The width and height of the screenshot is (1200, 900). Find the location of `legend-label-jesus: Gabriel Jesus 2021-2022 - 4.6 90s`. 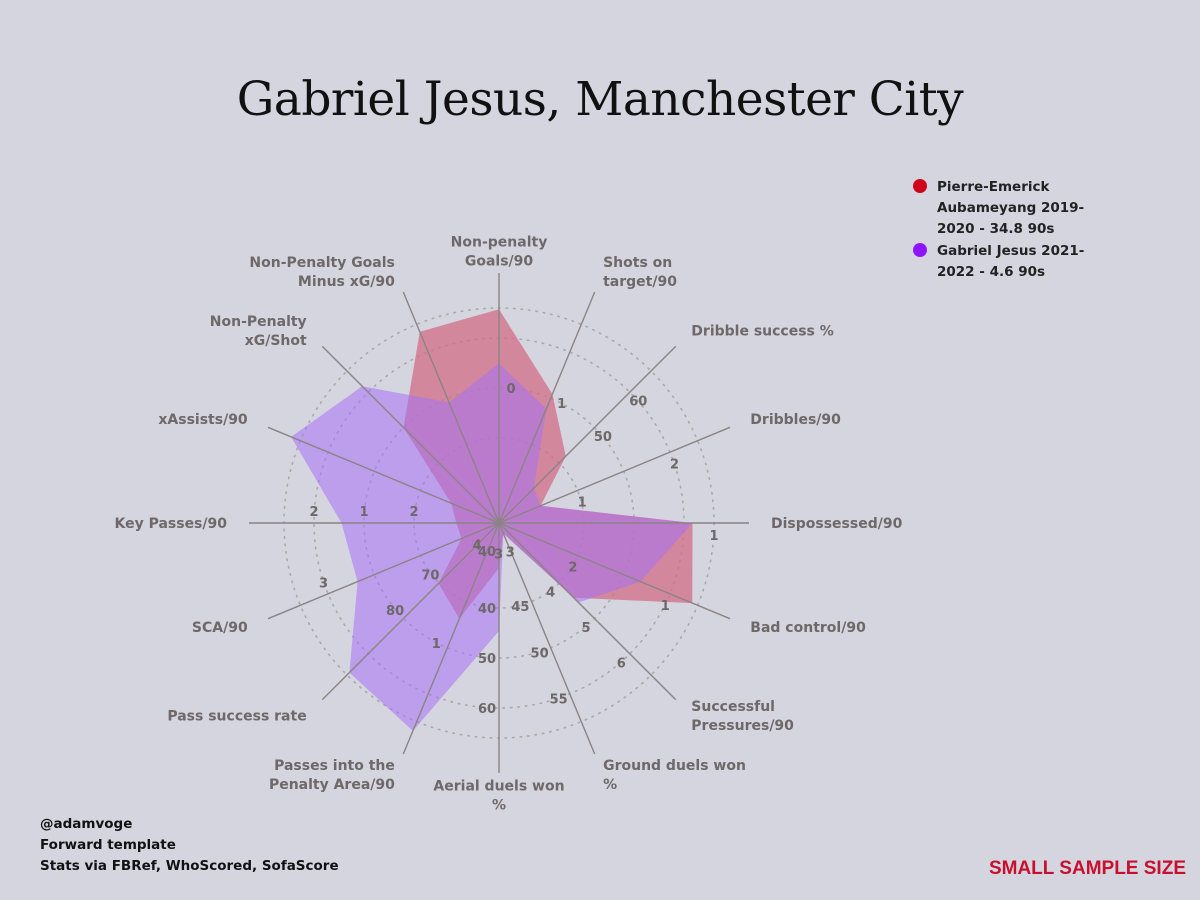

legend-label-jesus: Gabriel Jesus 2021-2022 - 4.6 90s is located at coordinates (1011, 261).